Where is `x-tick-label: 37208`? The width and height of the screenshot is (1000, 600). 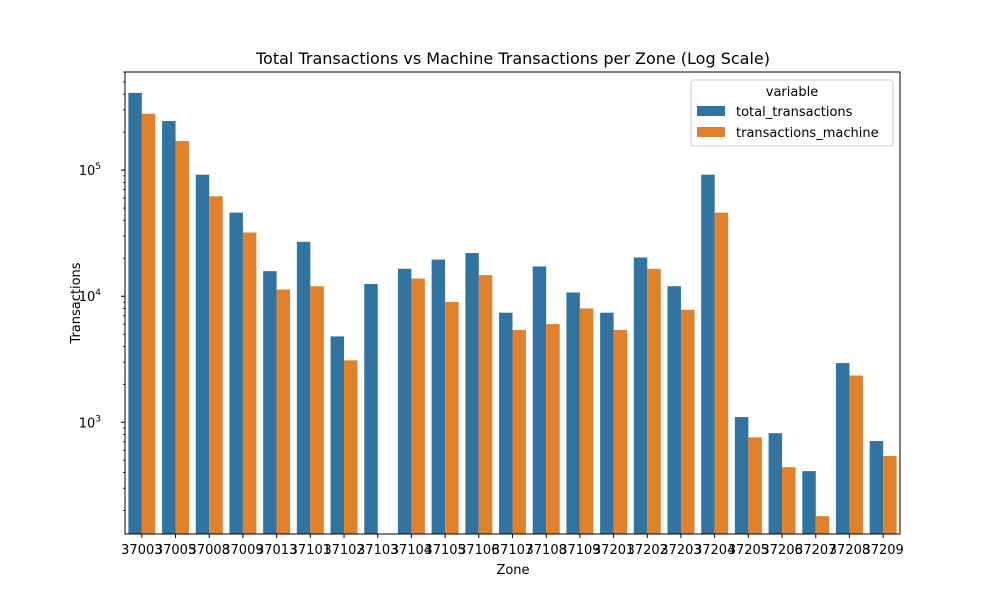 x-tick-label: 37208 is located at coordinates (849, 550).